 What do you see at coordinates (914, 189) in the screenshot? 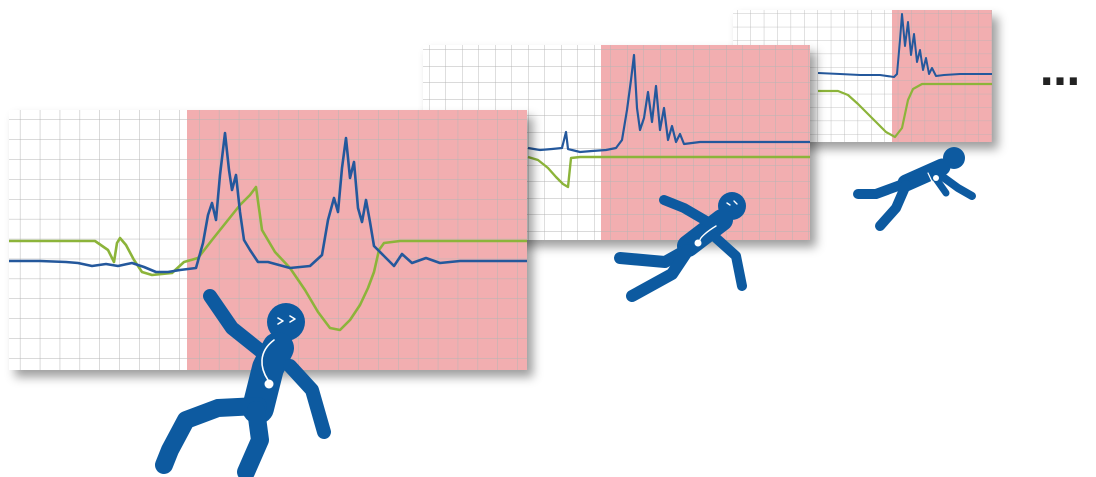
I see `falling-person-icon-small` at bounding box center [914, 189].